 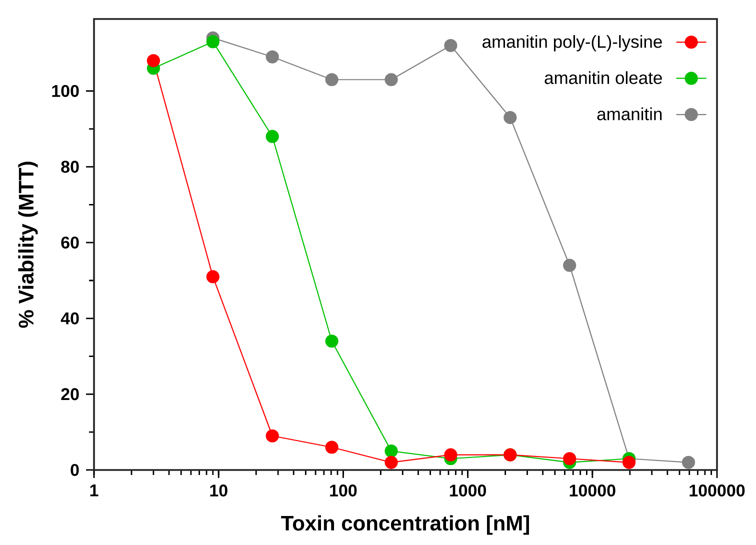 What do you see at coordinates (94, 490) in the screenshot?
I see `x-tick-label: 1` at bounding box center [94, 490].